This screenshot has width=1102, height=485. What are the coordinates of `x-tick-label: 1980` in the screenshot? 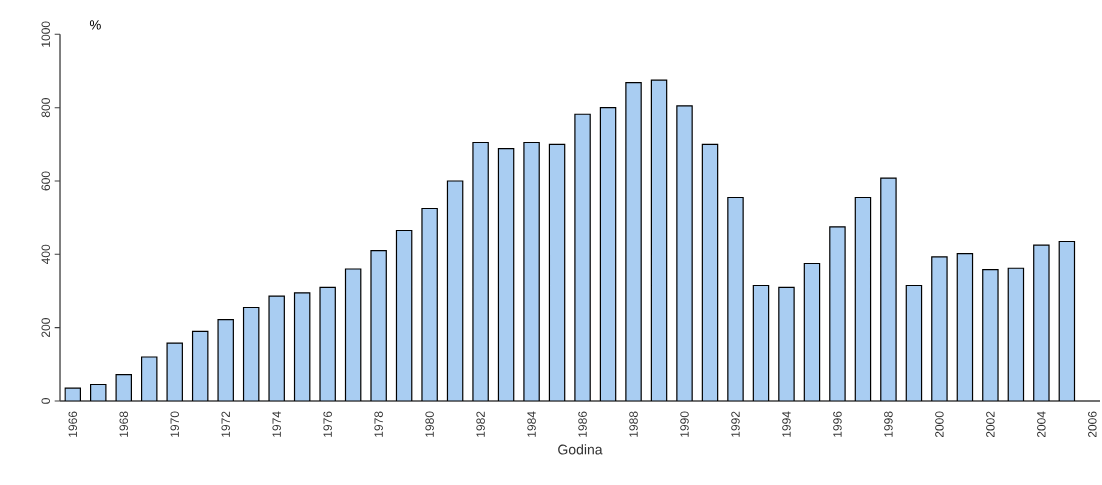 It's located at (429, 424).